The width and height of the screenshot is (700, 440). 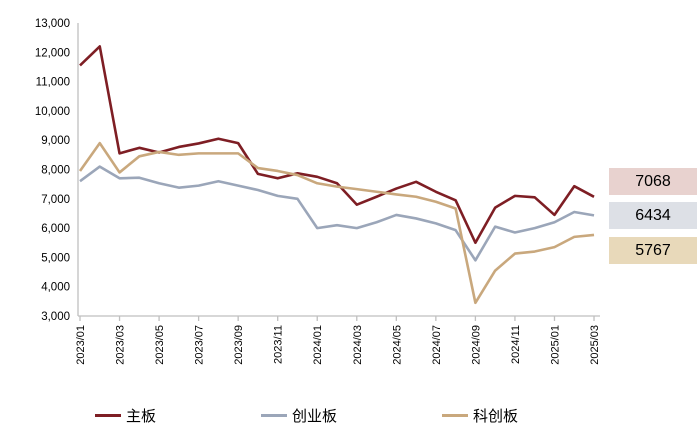 I want to click on y-axis-tick-label: 4,000, so click(x=55, y=288).